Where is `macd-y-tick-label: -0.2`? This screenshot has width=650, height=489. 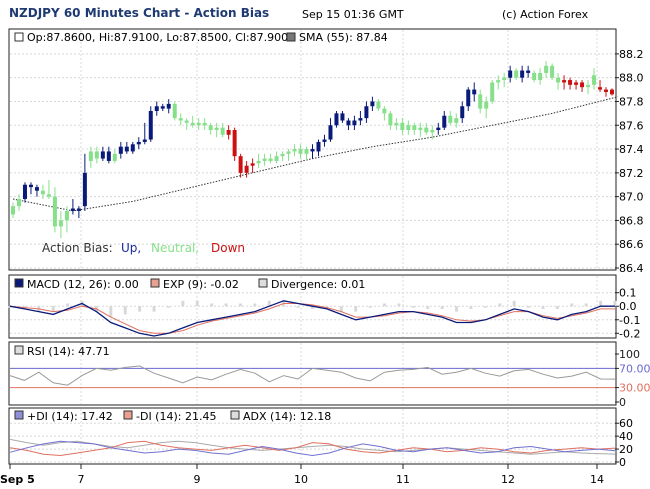
macd-y-tick-label: -0.2 is located at coordinates (629, 333).